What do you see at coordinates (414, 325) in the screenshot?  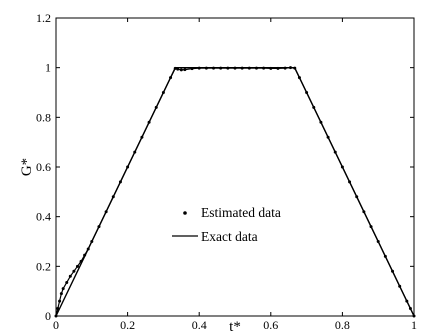 I see `x-tick-label: 1` at bounding box center [414, 325].